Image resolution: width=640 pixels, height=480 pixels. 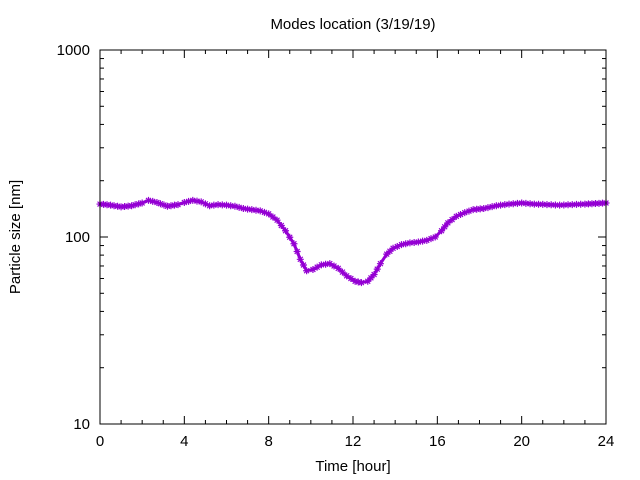 What do you see at coordinates (77, 237) in the screenshot?
I see `y-tick-label: 100` at bounding box center [77, 237].